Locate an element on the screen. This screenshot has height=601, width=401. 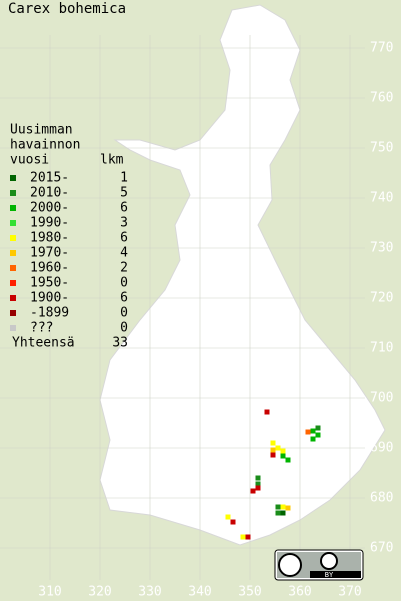
legend-heading: havainnon is located at coordinates (45, 145).